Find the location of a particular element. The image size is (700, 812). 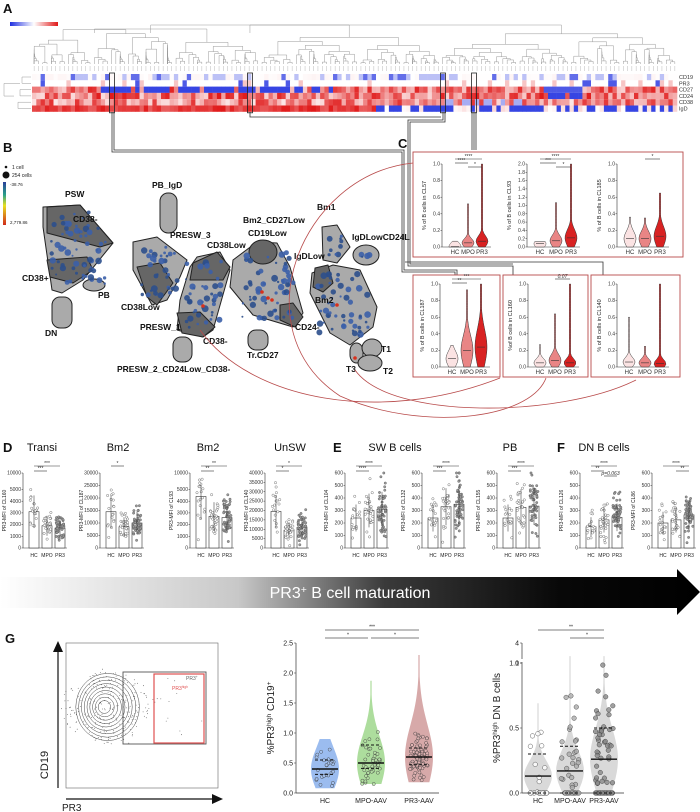

y-tick-label: 10000 is located at coordinates (14, 474).